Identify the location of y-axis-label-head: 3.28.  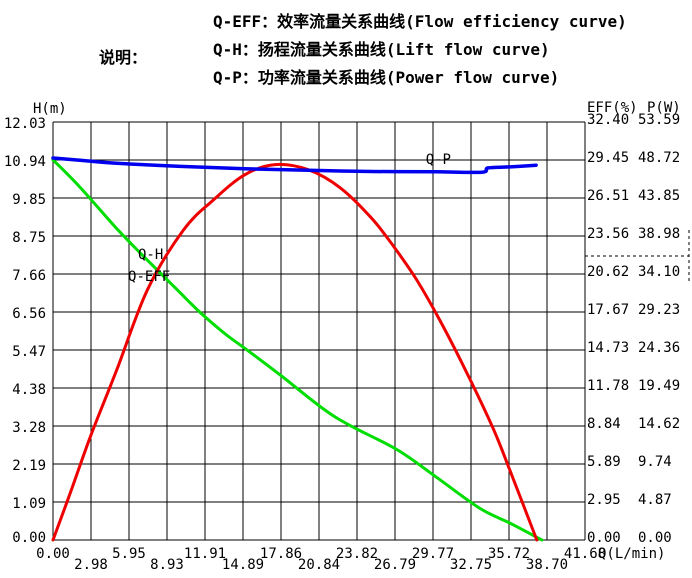
(29, 428).